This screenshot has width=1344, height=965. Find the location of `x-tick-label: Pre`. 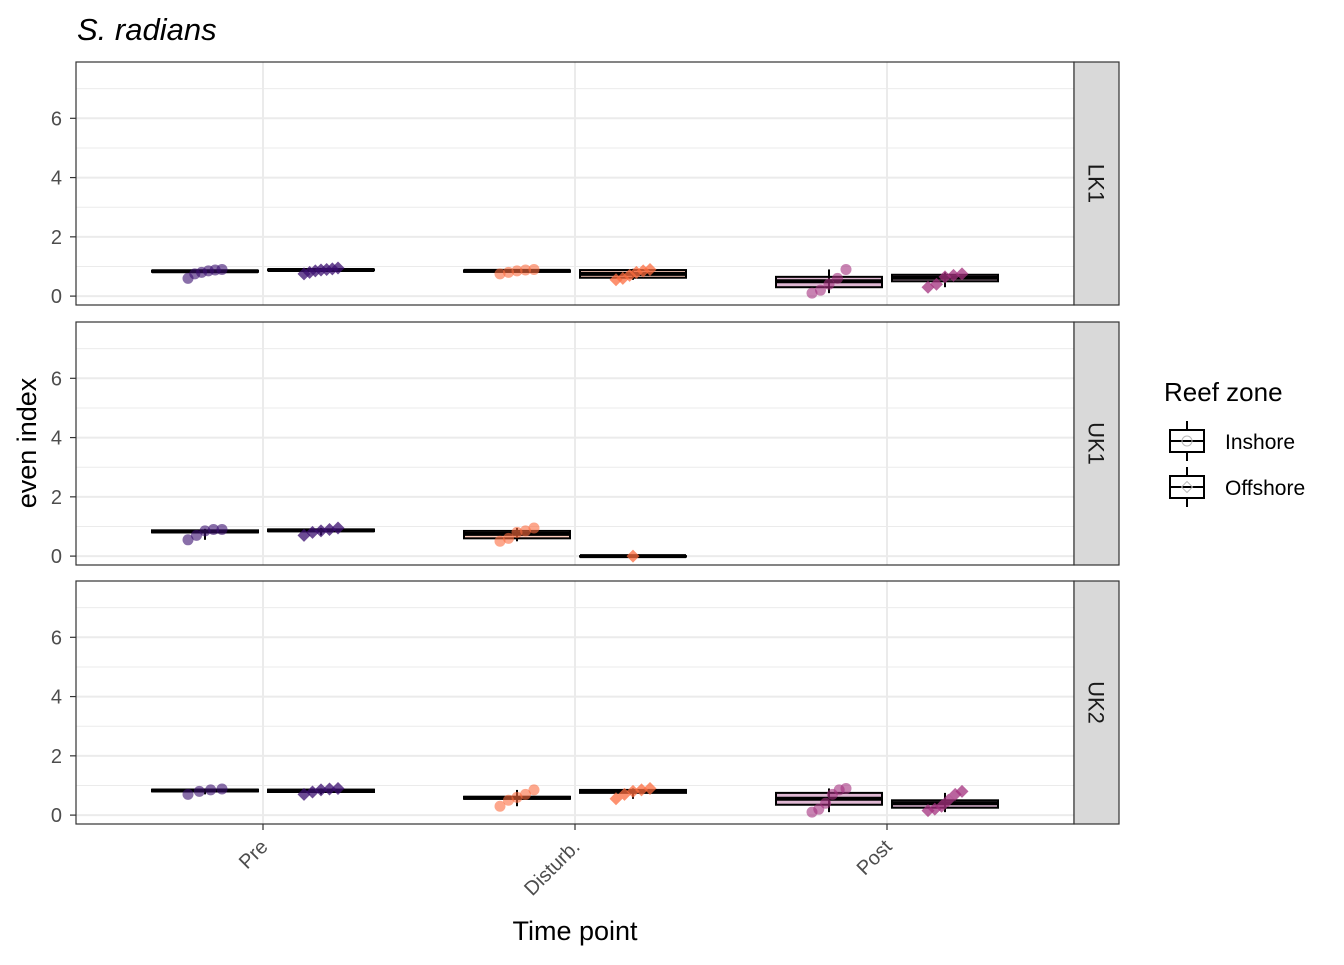

x-tick-label: Pre is located at coordinates (254, 855).